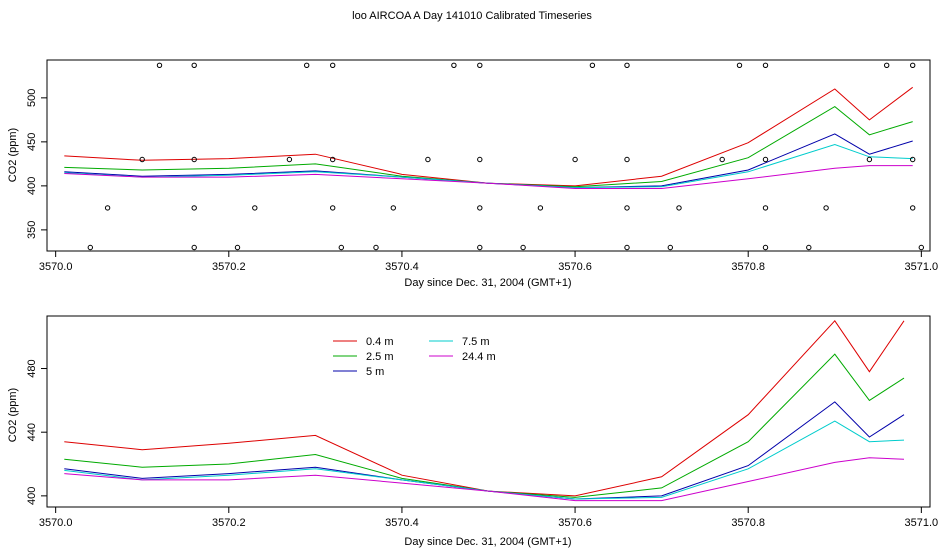  What do you see at coordinates (32, 230) in the screenshot?
I see `top-y-tick-label: 350` at bounding box center [32, 230].